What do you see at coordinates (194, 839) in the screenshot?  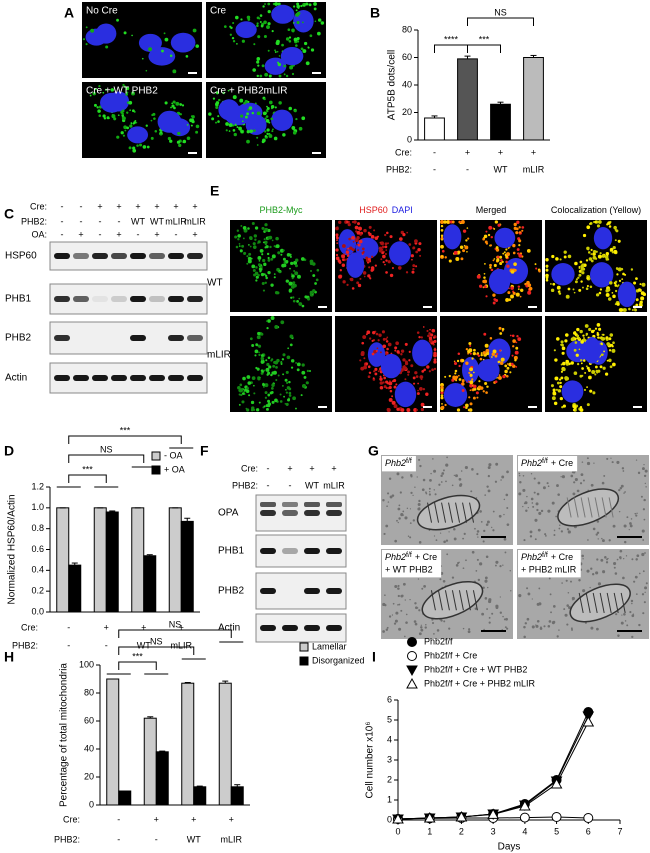 I see `condition-value: WT` at bounding box center [194, 839].